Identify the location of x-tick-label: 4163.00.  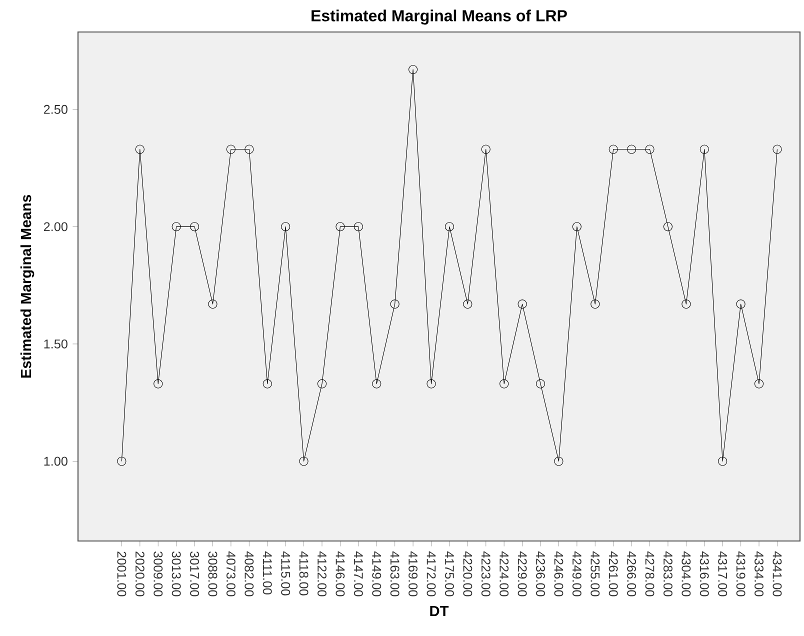
(395, 573).